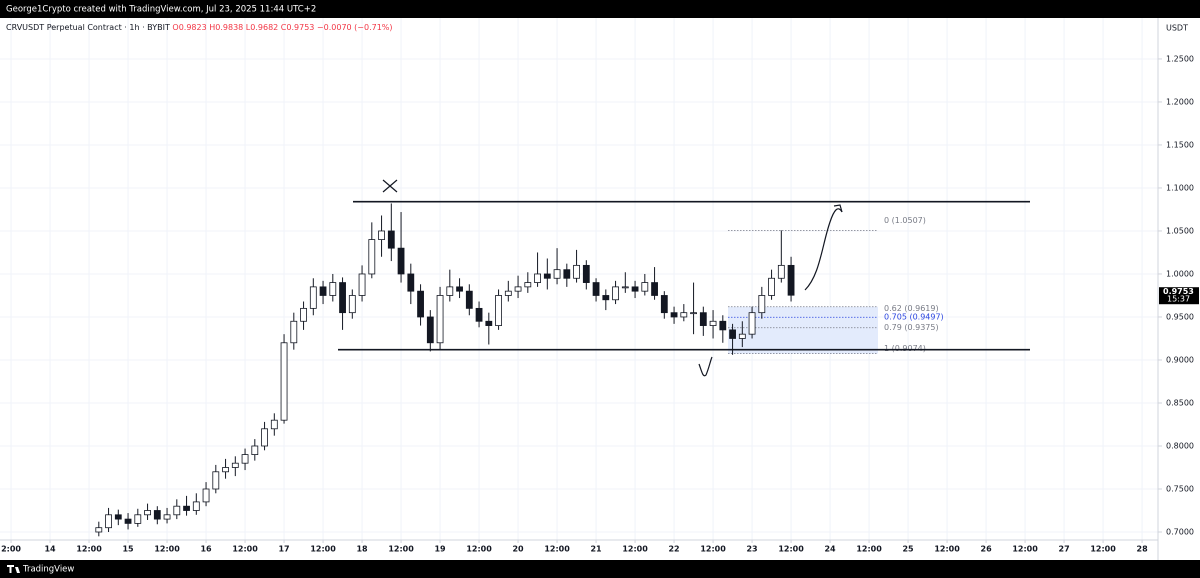 This screenshot has width=1200, height=578. I want to click on x-tick-label: 16, so click(206, 549).